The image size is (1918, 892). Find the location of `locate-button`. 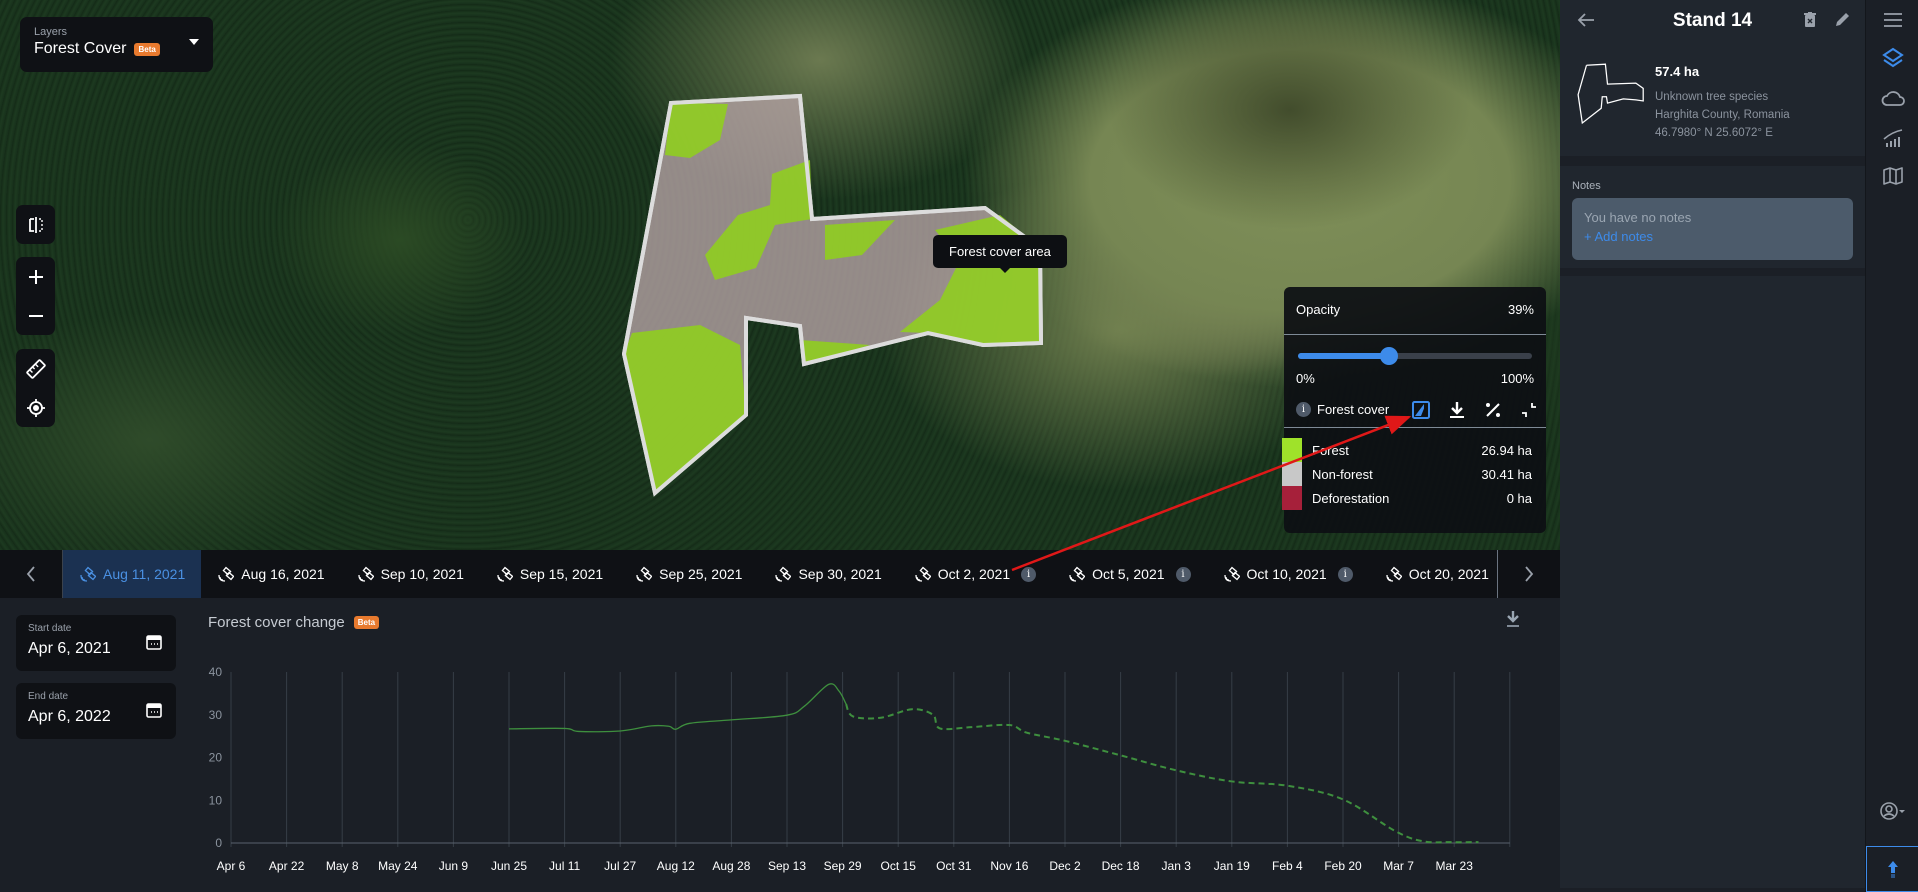

locate-button is located at coordinates (35, 407).